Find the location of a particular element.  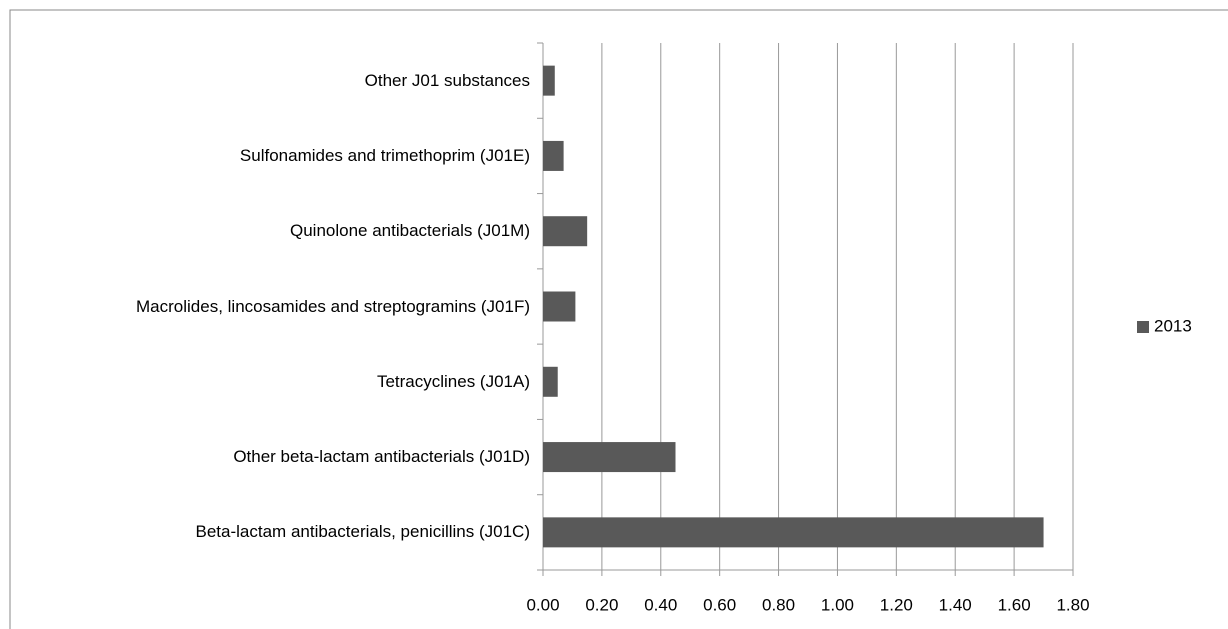

x-tick-label: 0.80 is located at coordinates (778, 604).